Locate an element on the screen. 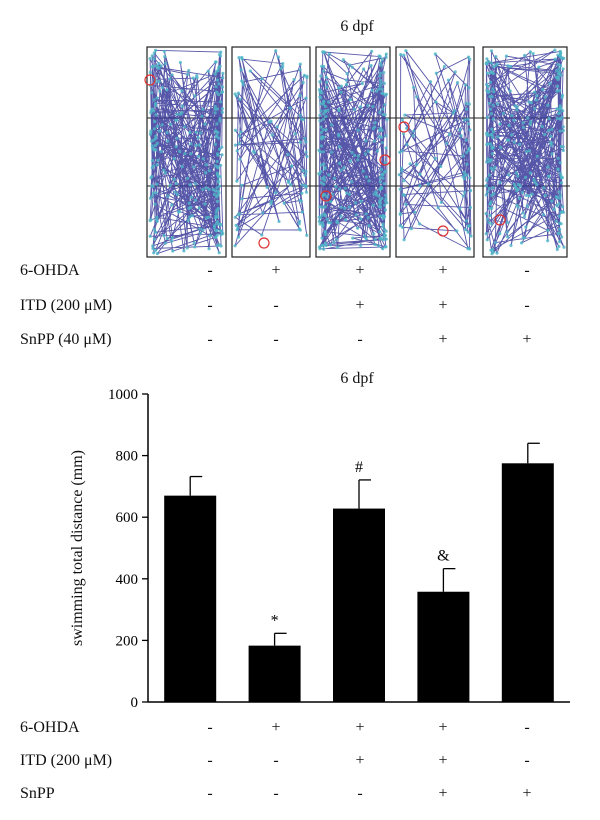  chart-row-label: 6-OHDA is located at coordinates (50, 727).